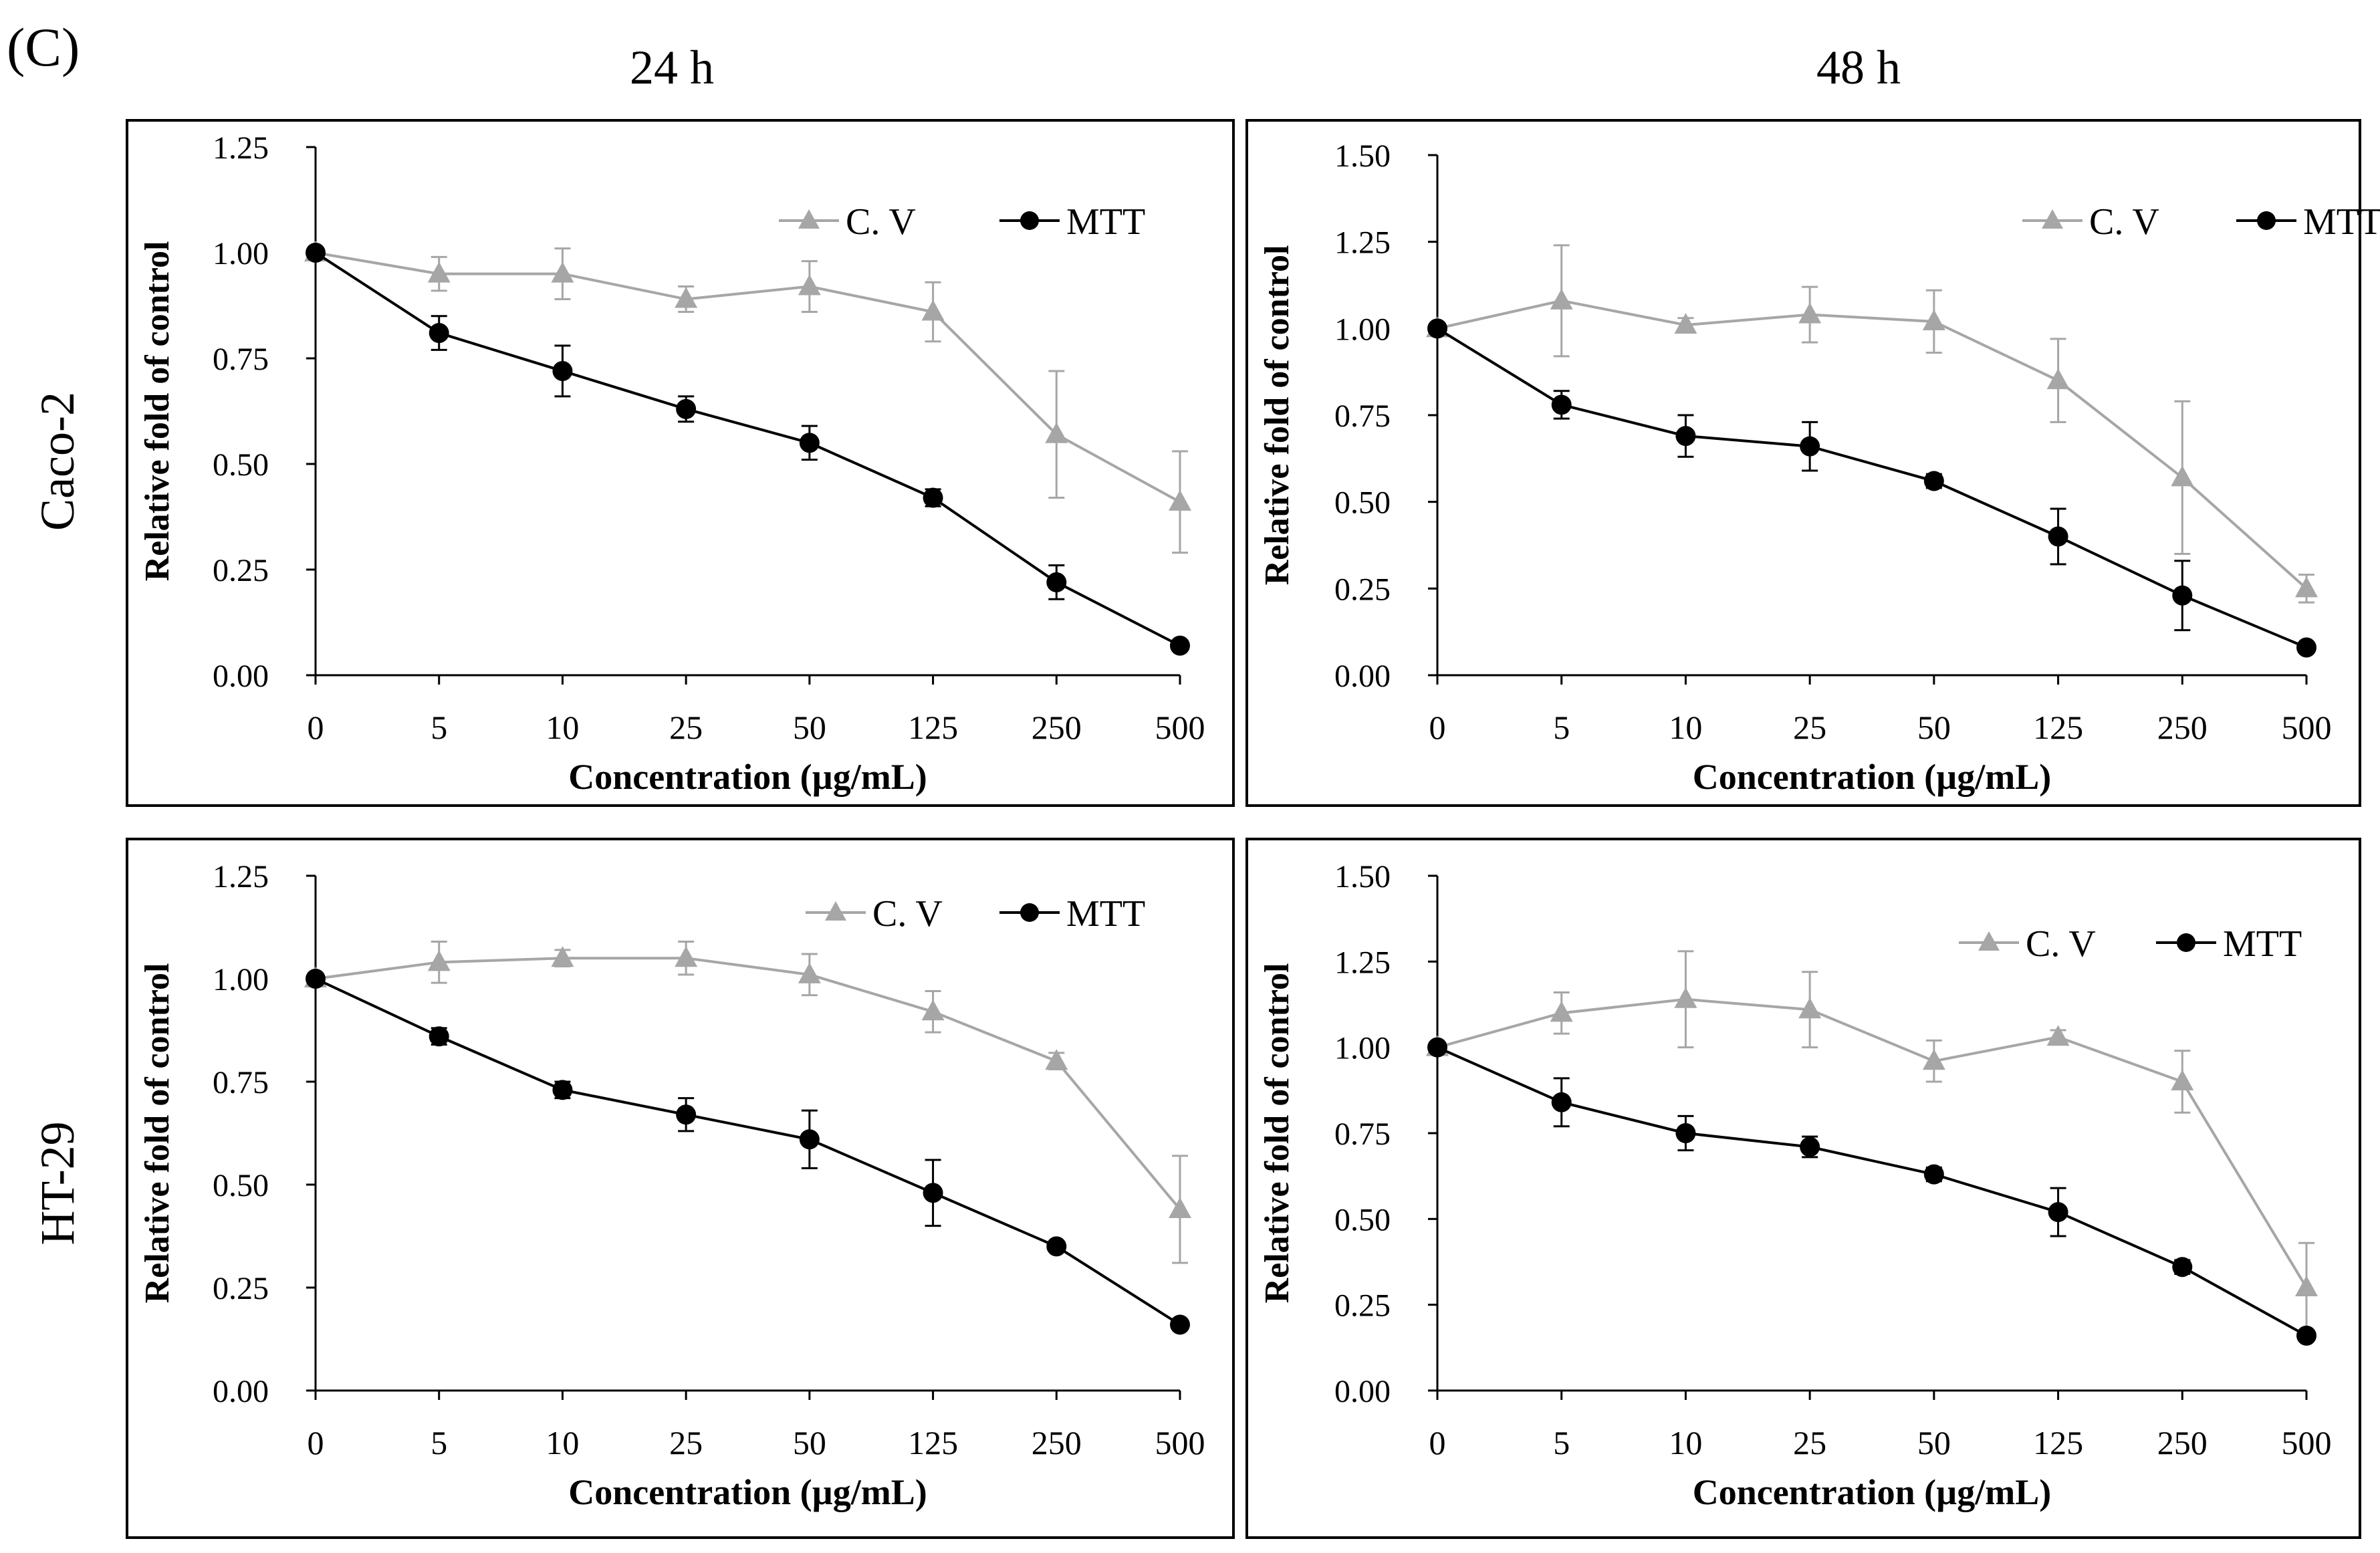 Image resolution: width=2380 pixels, height=1553 pixels. Describe the element at coordinates (43, 47) in the screenshot. I see `panel-label: (C)` at that location.